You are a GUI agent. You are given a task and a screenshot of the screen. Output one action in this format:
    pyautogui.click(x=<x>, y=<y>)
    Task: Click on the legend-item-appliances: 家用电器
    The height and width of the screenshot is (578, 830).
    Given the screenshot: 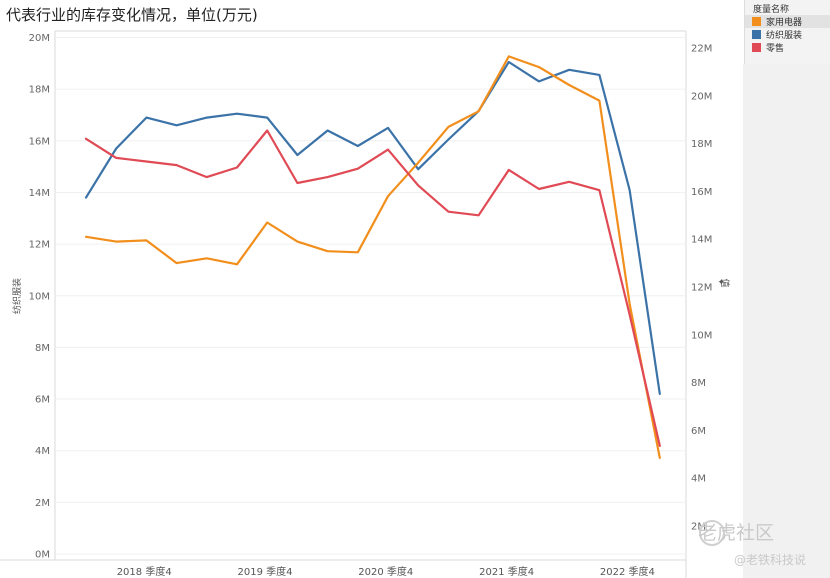 What is the action you would take?
    pyautogui.click(x=787, y=21)
    